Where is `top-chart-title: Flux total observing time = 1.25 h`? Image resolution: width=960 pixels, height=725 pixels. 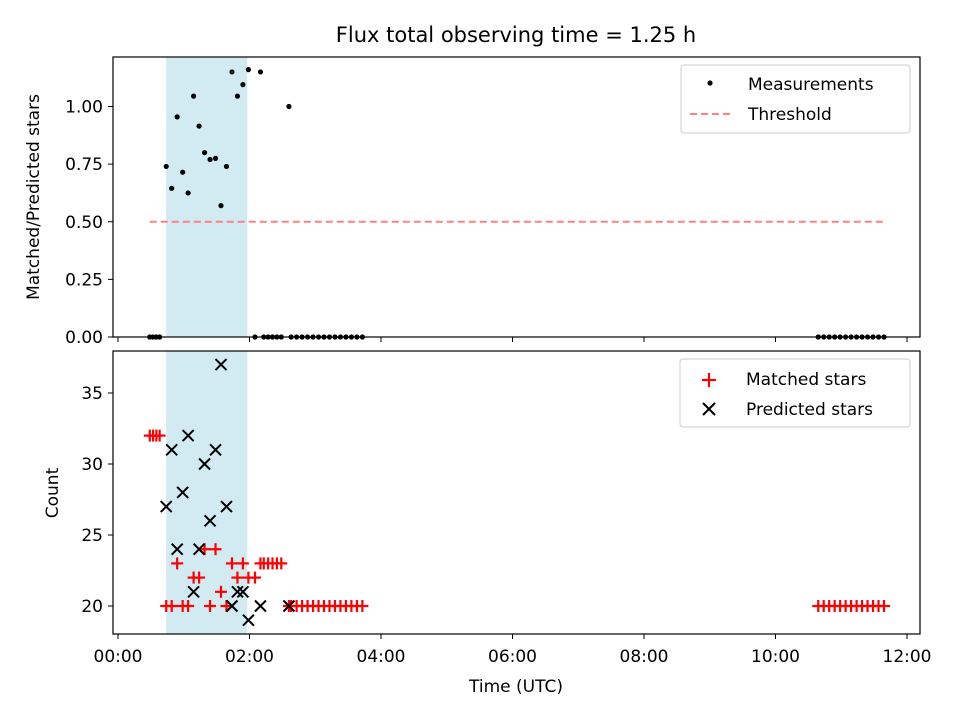
top-chart-title: Flux total observing time = 1.25 h is located at coordinates (516, 35).